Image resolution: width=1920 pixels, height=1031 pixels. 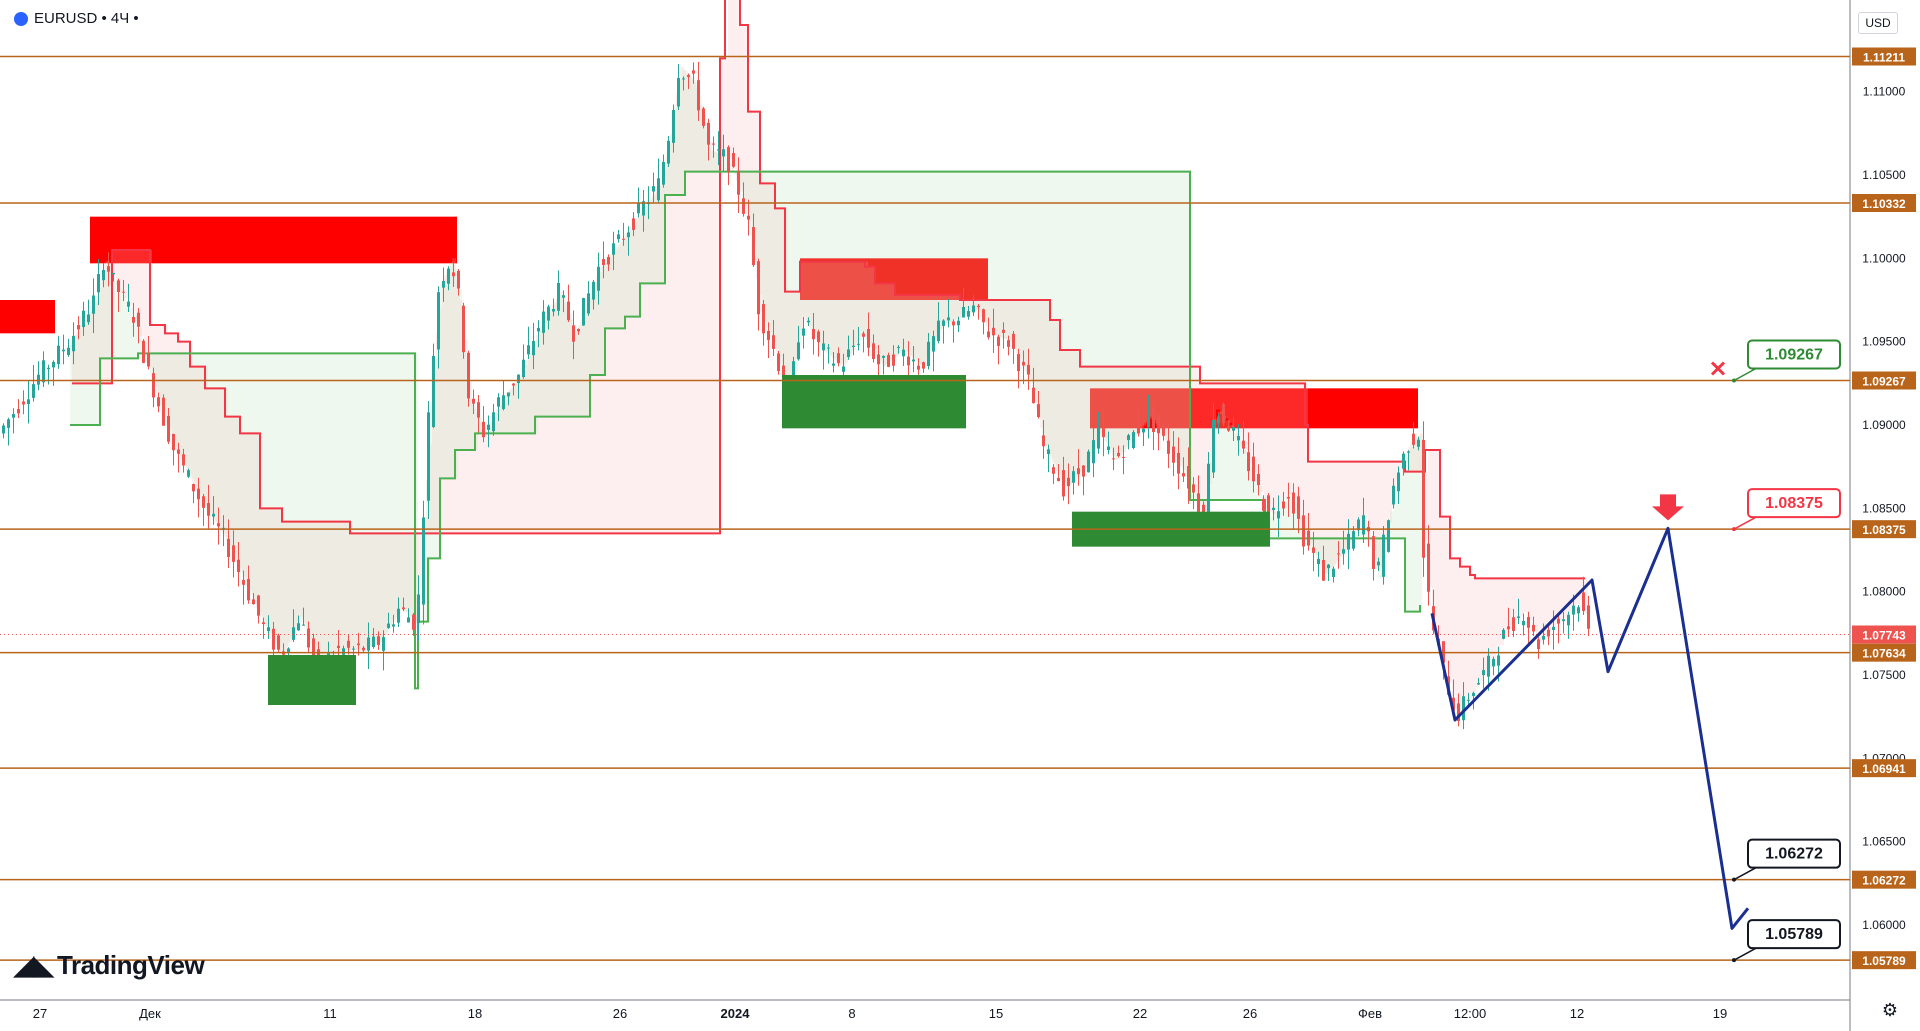 I want to click on gear-icon: ⚙, so click(x=1890, y=1010).